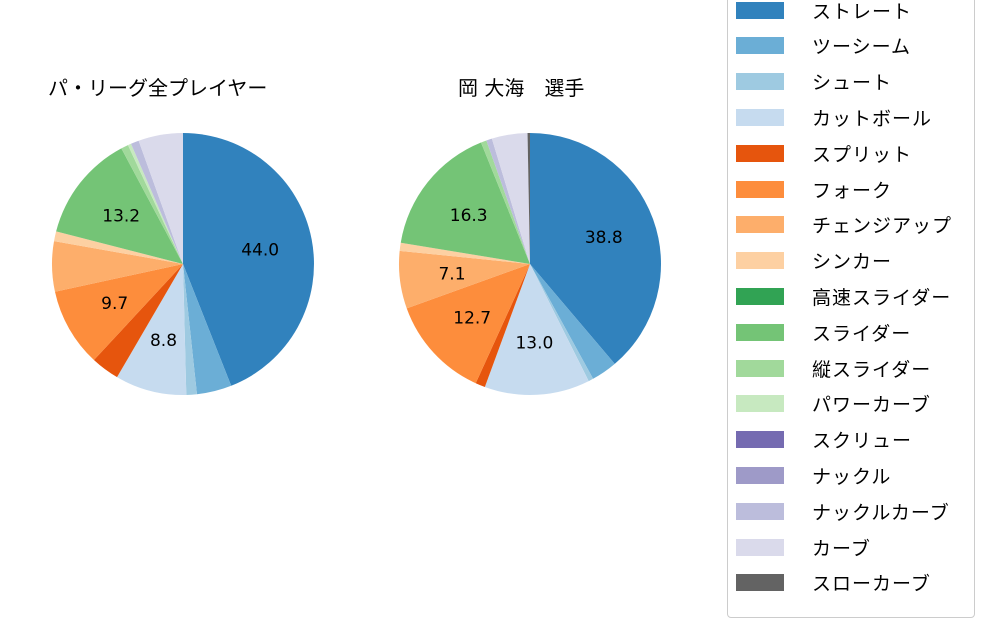 This screenshot has width=1000, height=618. I want to click on legend-item: フォーク, so click(814, 189).